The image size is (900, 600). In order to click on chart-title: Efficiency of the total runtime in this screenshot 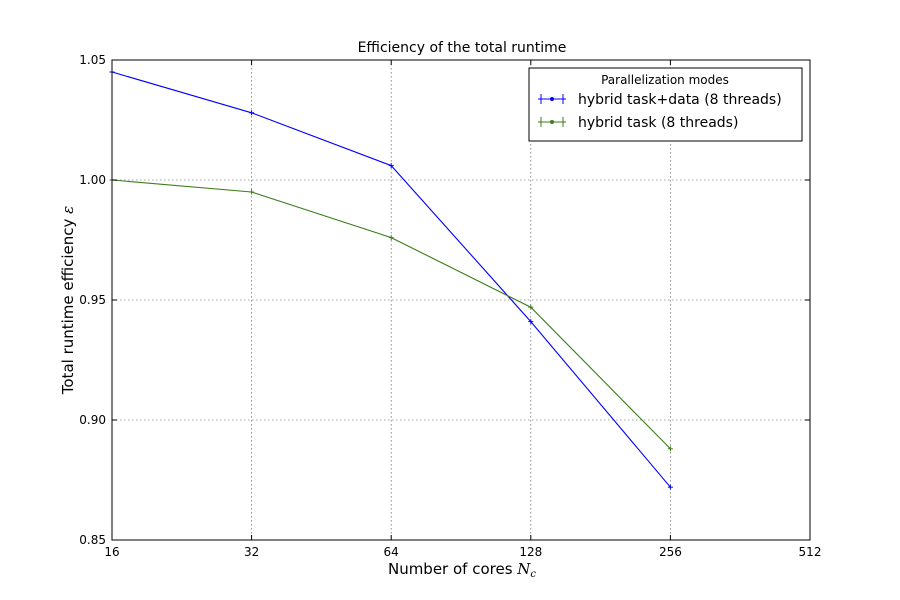, I will do `click(462, 48)`.